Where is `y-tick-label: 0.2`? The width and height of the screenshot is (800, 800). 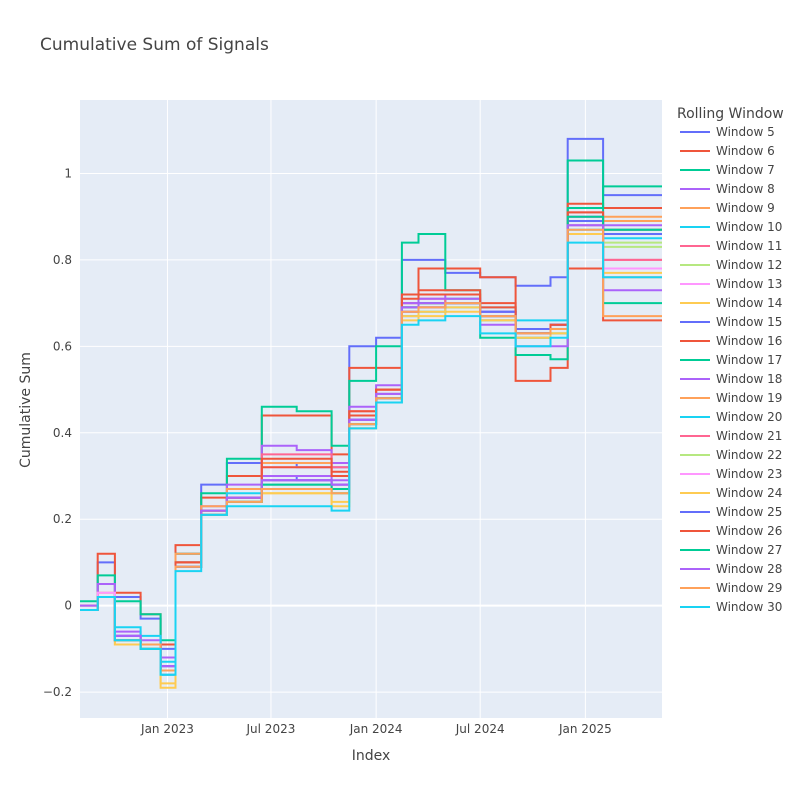 y-tick-label: 0.2 is located at coordinates (62, 519).